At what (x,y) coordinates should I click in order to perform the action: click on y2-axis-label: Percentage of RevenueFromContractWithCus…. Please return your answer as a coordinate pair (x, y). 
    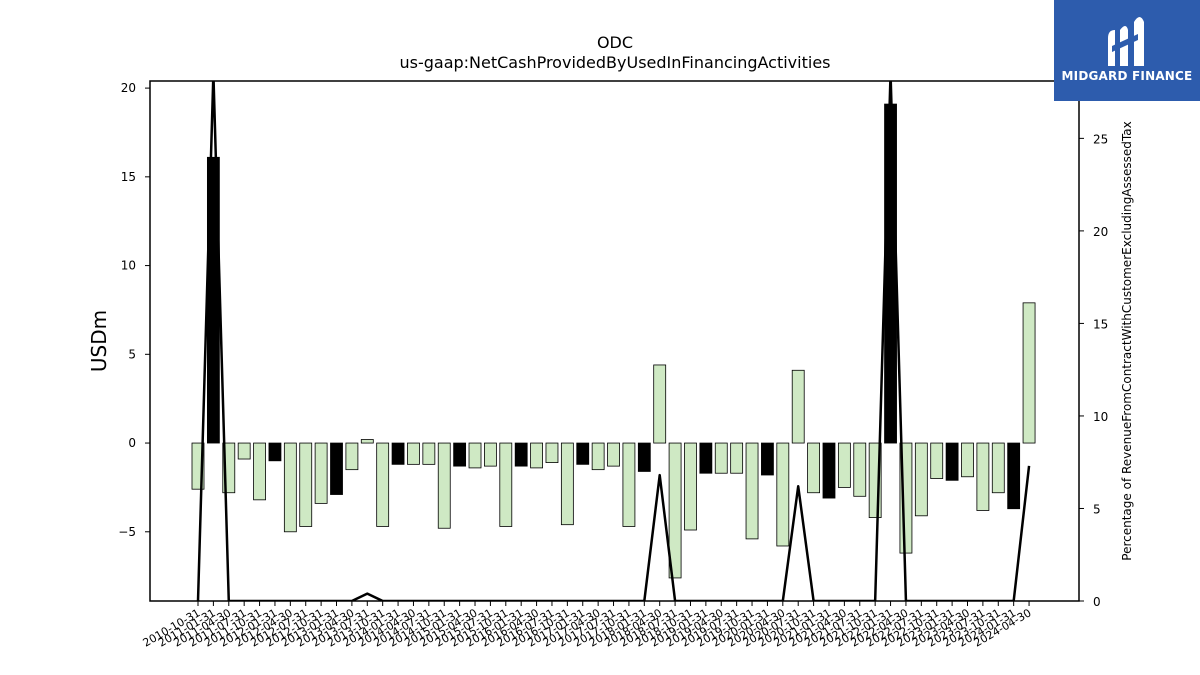
    Looking at the image, I should click on (1127, 340).